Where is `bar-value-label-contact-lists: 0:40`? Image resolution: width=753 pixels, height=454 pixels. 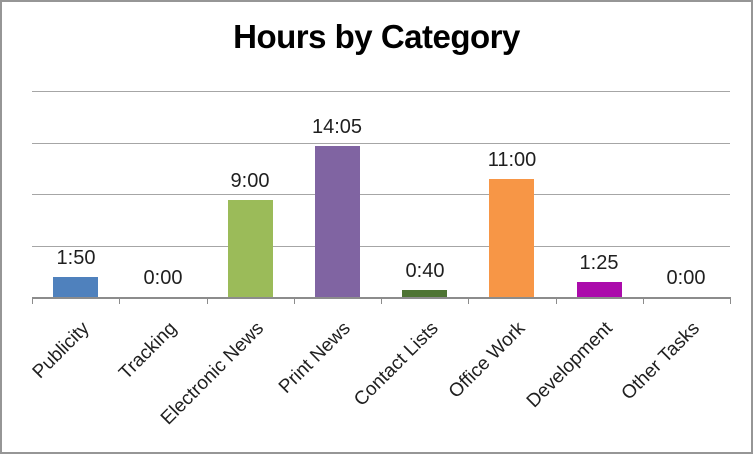 bar-value-label-contact-lists: 0:40 is located at coordinates (425, 271).